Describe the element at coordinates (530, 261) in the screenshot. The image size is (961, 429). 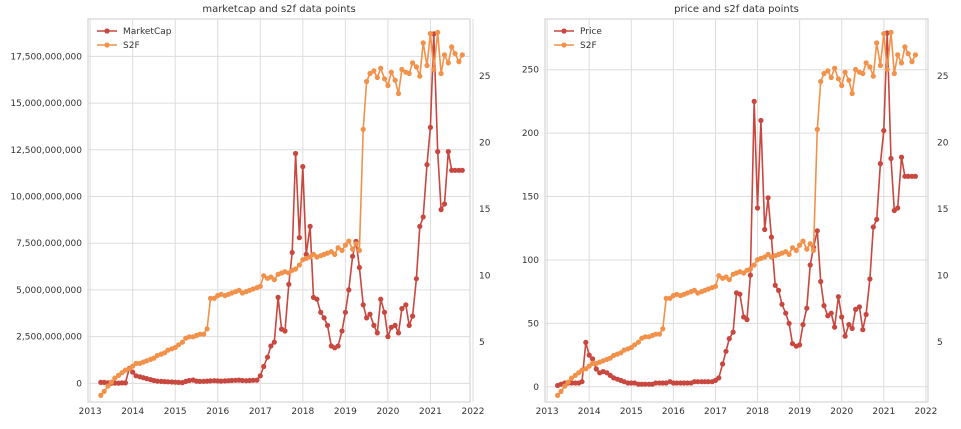
I see `y-tick-label: 100` at that location.